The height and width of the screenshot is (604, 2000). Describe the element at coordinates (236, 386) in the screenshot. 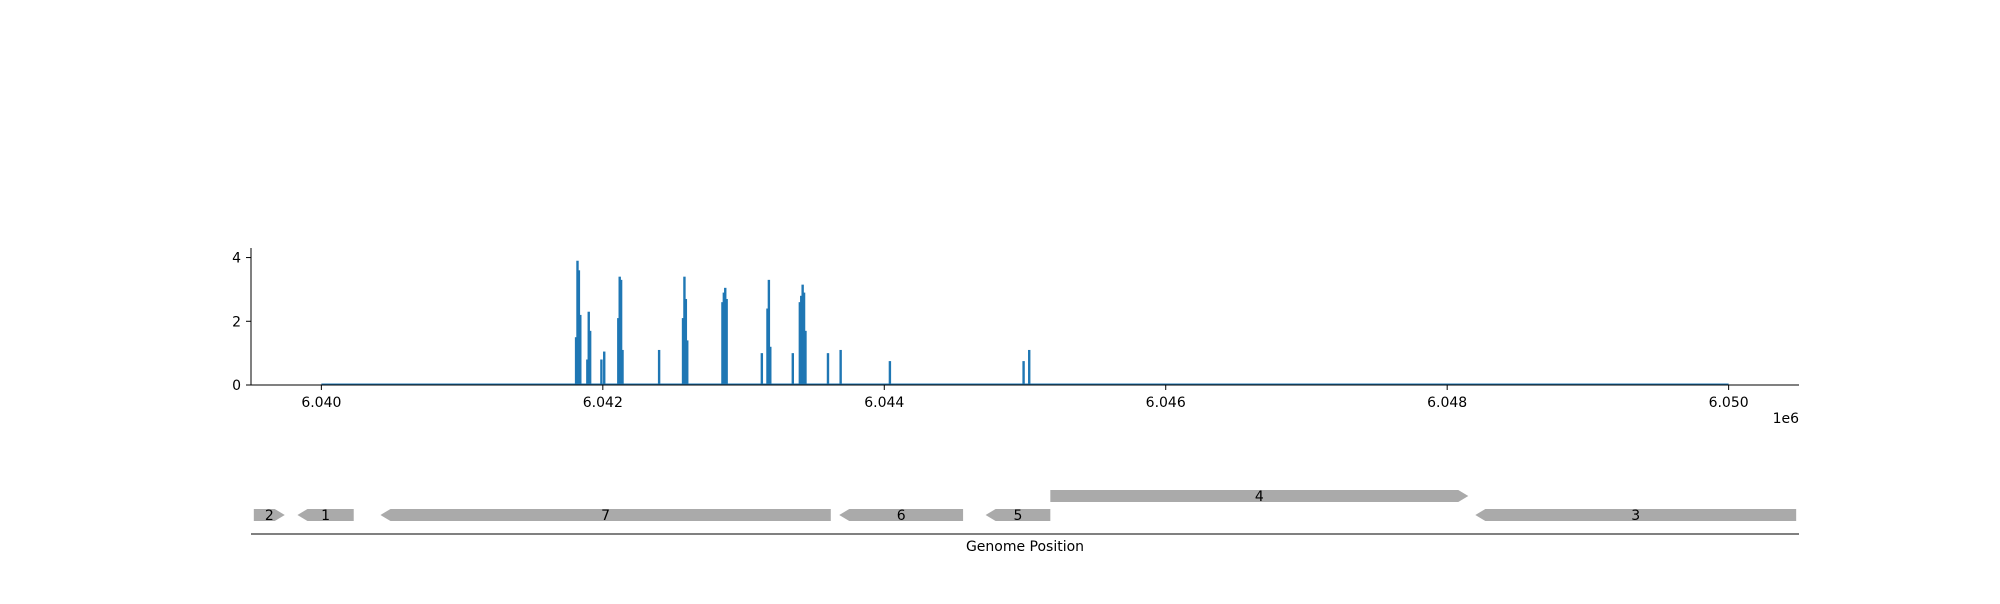

I see `y-tick-label: 0` at that location.